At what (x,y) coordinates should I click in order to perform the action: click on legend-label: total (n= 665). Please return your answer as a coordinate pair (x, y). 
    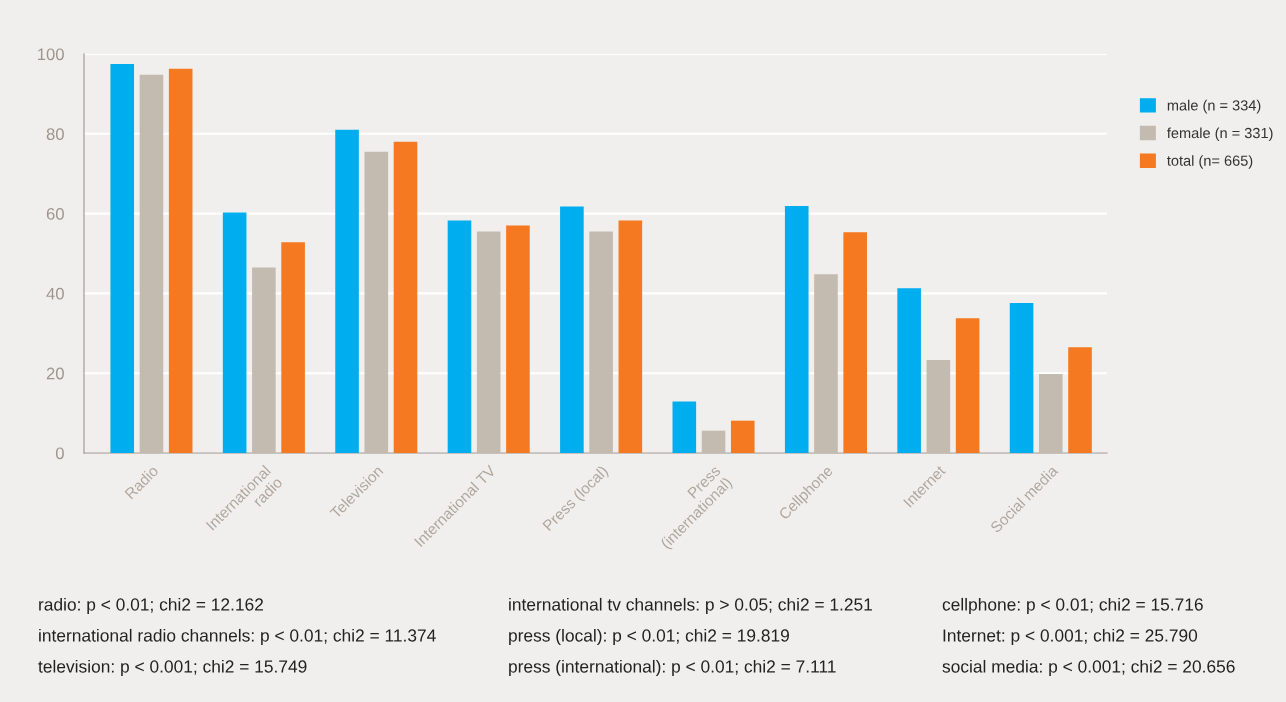
    Looking at the image, I should click on (1210, 162).